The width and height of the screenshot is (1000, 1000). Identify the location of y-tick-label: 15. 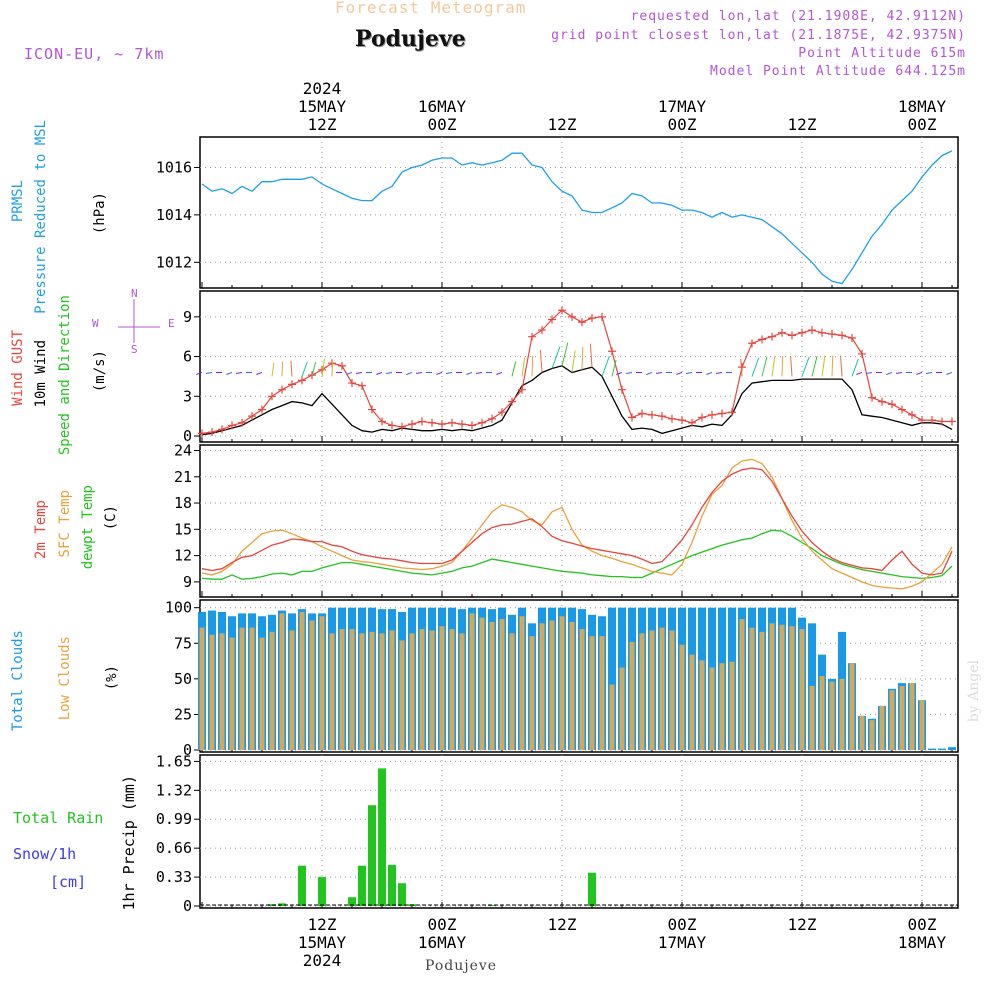
(183, 529).